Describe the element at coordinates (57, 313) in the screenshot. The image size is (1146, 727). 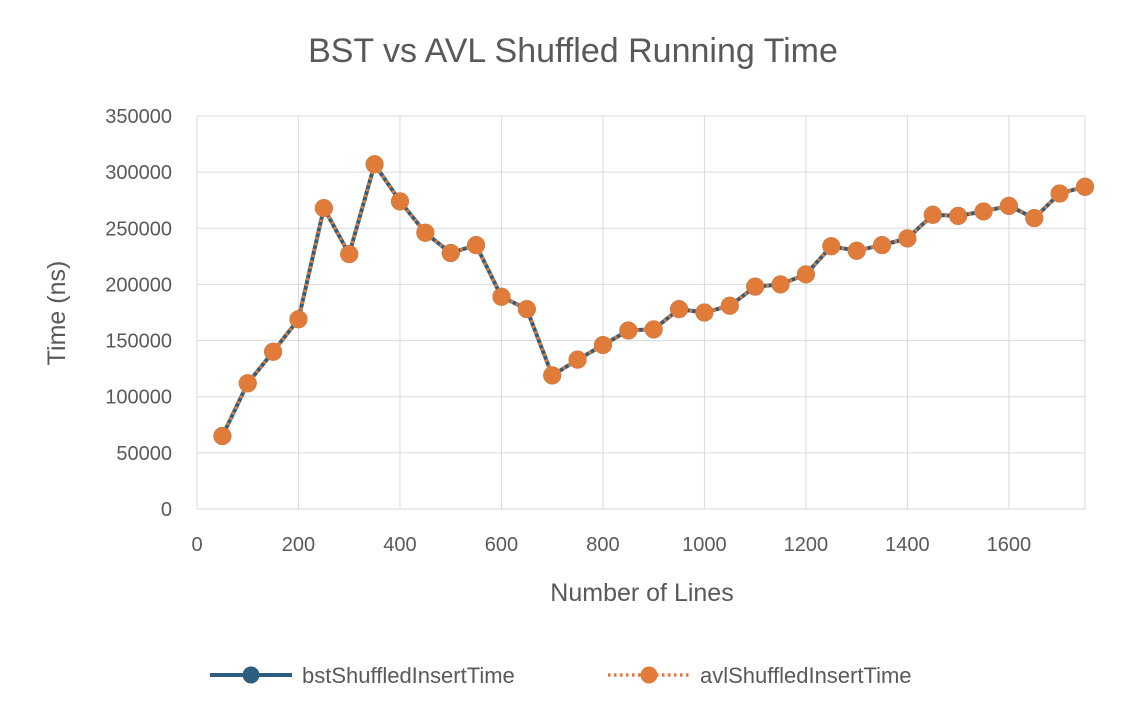
I see `y-axis-title: Time (ns)` at that location.